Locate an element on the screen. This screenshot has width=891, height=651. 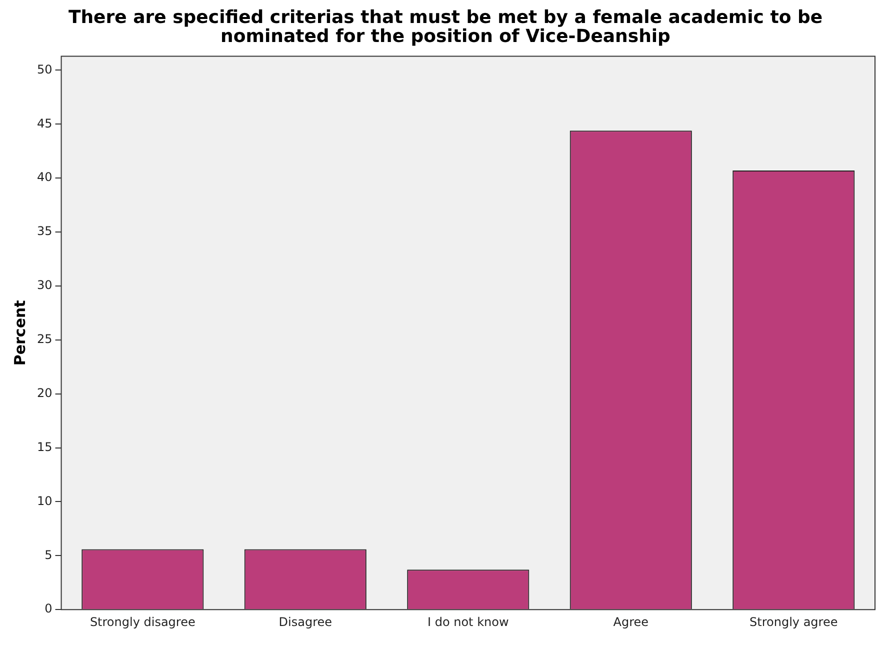
y-tick-label: 45 is located at coordinates (44, 123).